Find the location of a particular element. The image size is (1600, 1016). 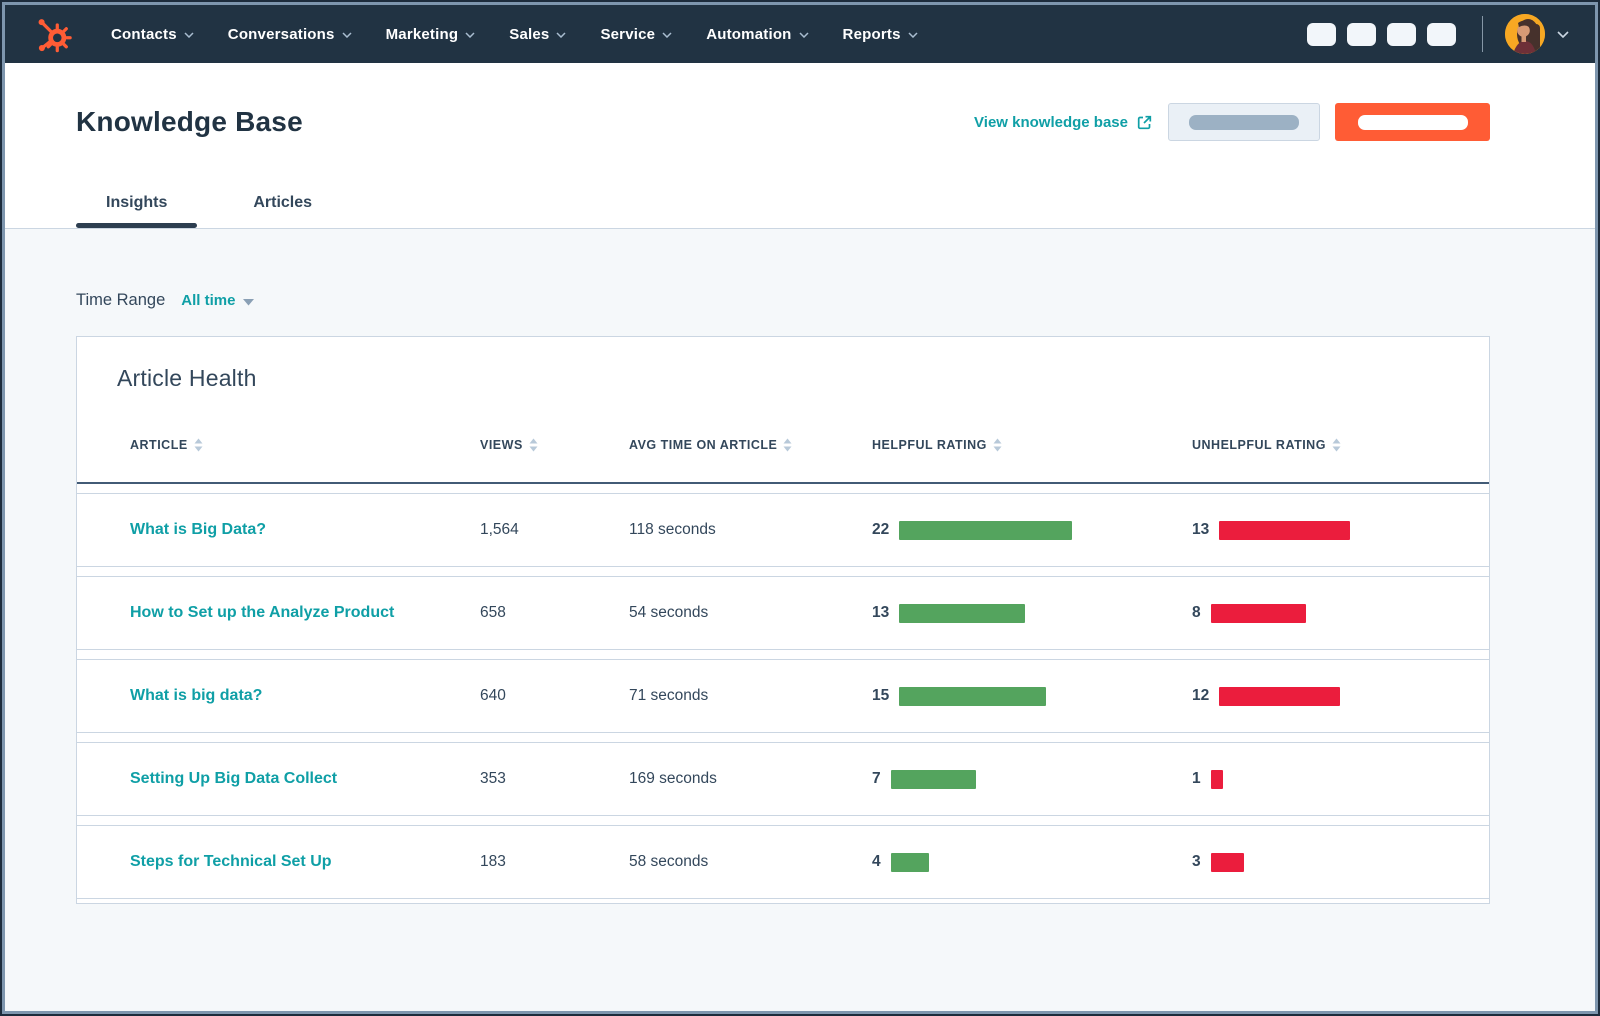

column-header-unhelpful-rating: UNHELPFUL RATING is located at coordinates (1320, 445).